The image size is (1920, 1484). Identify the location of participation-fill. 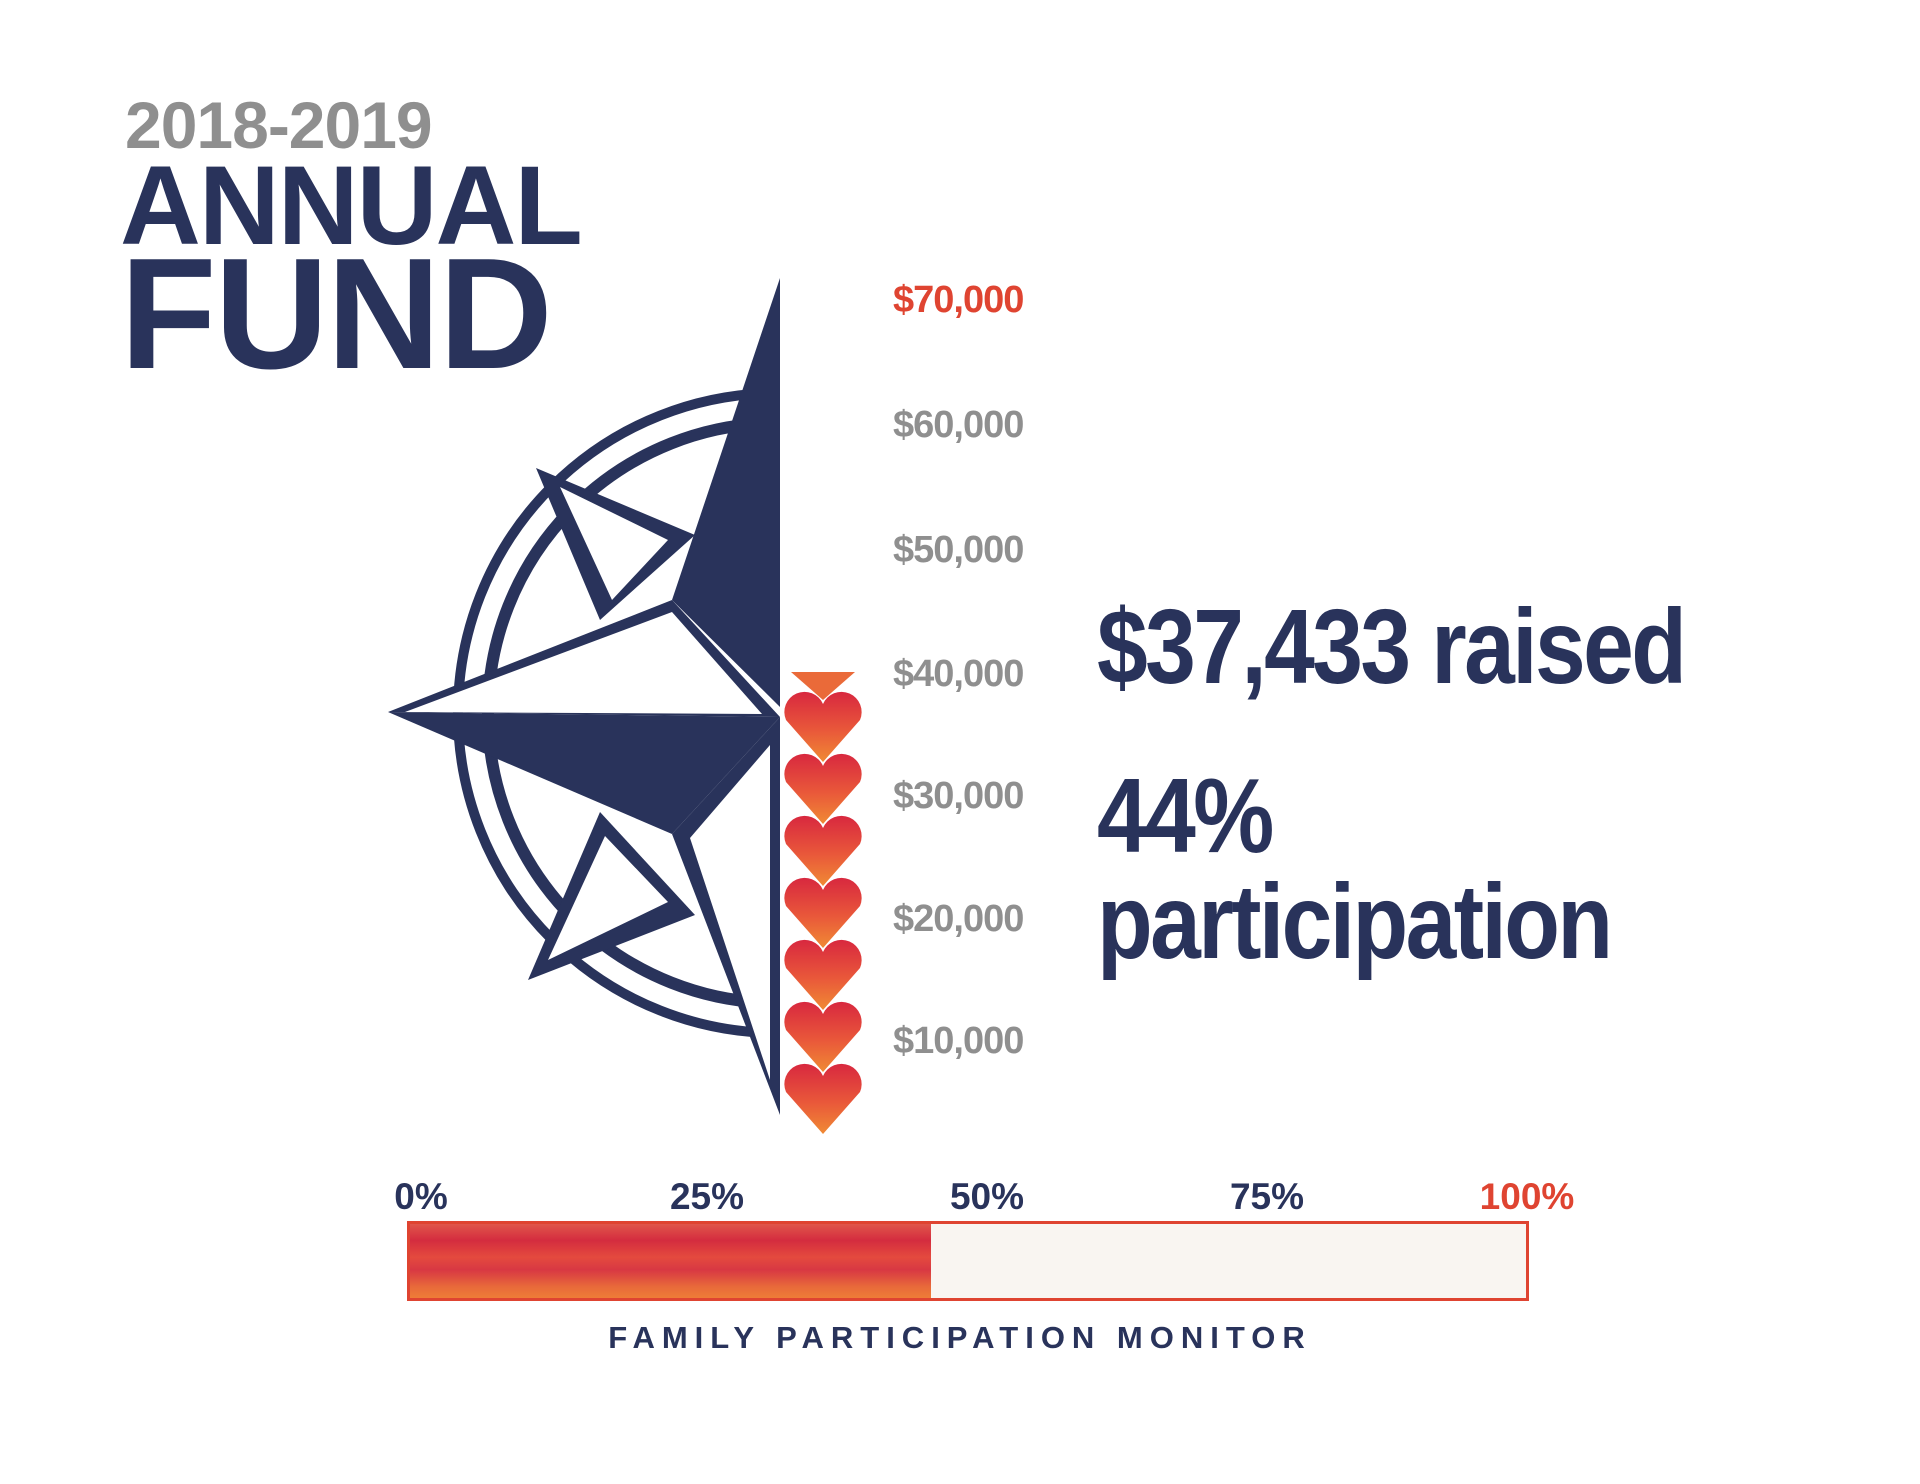
(670, 1261).